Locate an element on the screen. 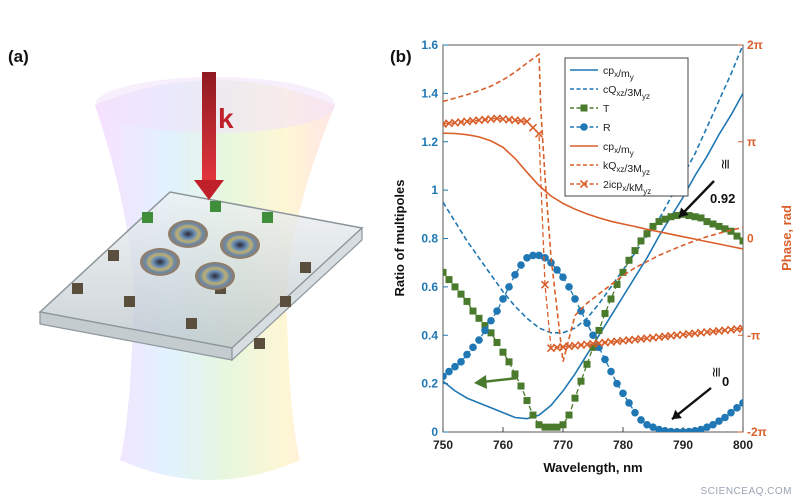  approx-value-label: 0.92 is located at coordinates (722, 198).